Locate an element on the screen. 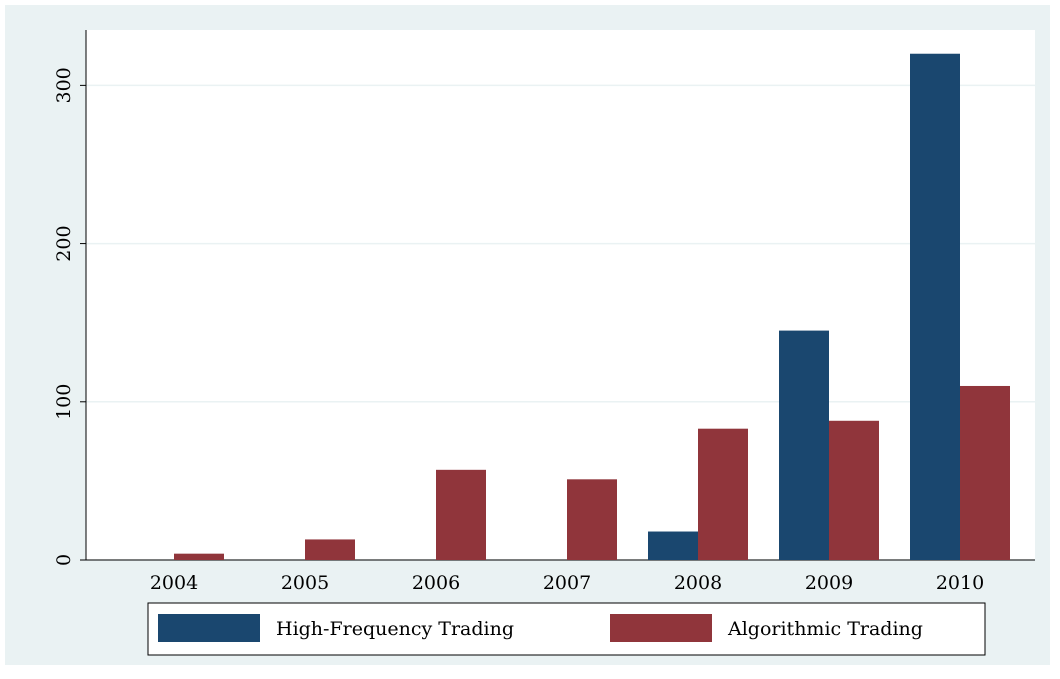 The image size is (1060, 679). x-tick-label: 2004 is located at coordinates (174, 583).